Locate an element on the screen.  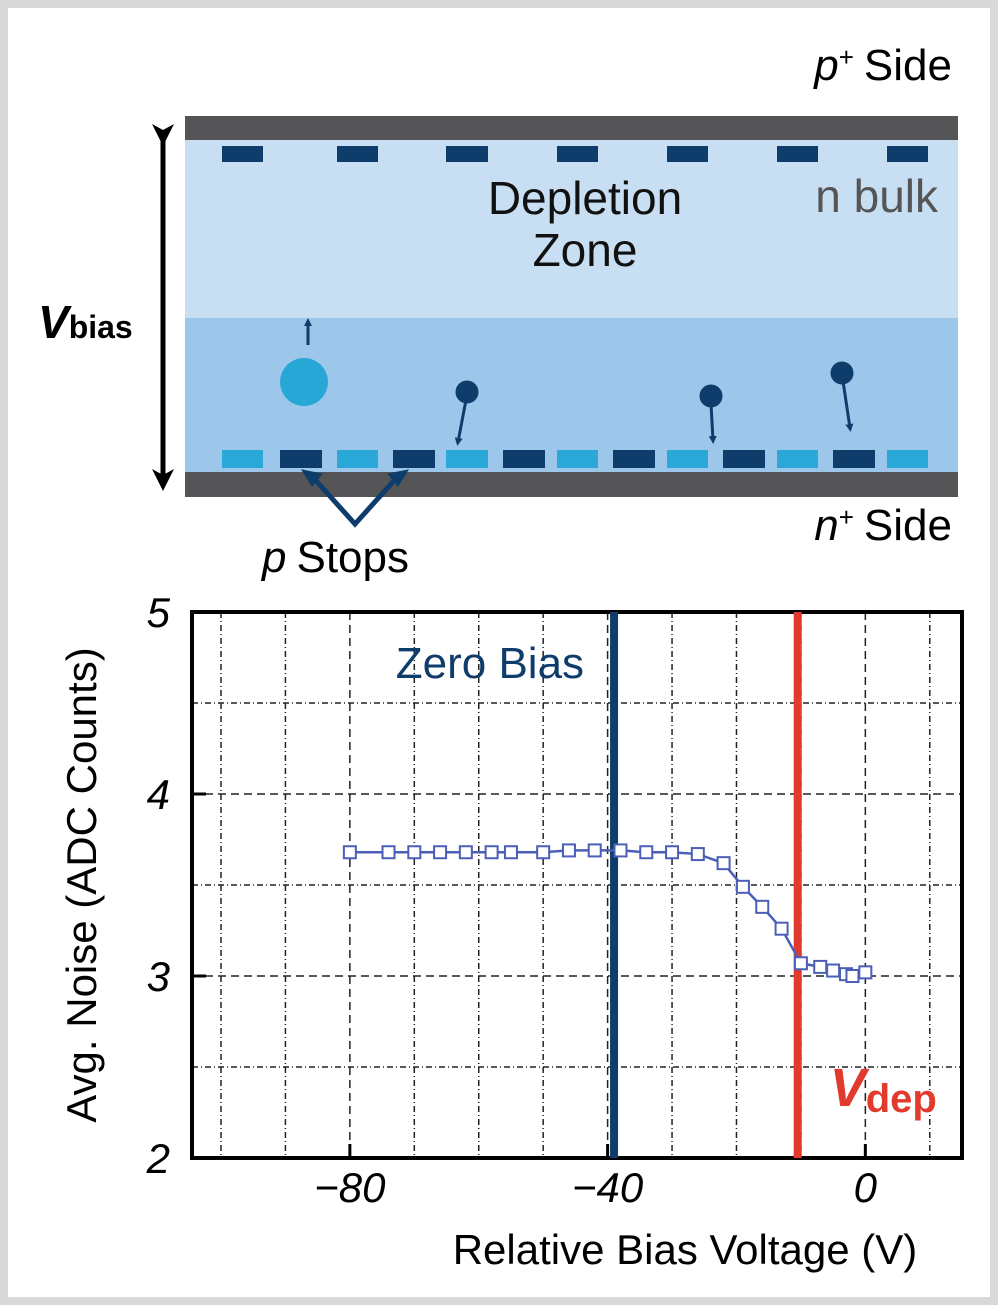
x-tick-label: 0 is located at coordinates (866, 1187).